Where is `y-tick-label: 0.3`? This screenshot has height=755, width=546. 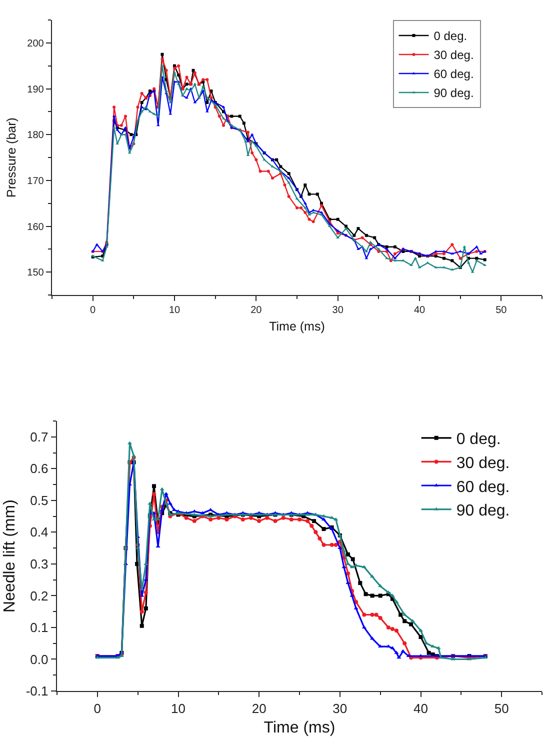 y-tick-label: 0.3 is located at coordinates (39, 564).